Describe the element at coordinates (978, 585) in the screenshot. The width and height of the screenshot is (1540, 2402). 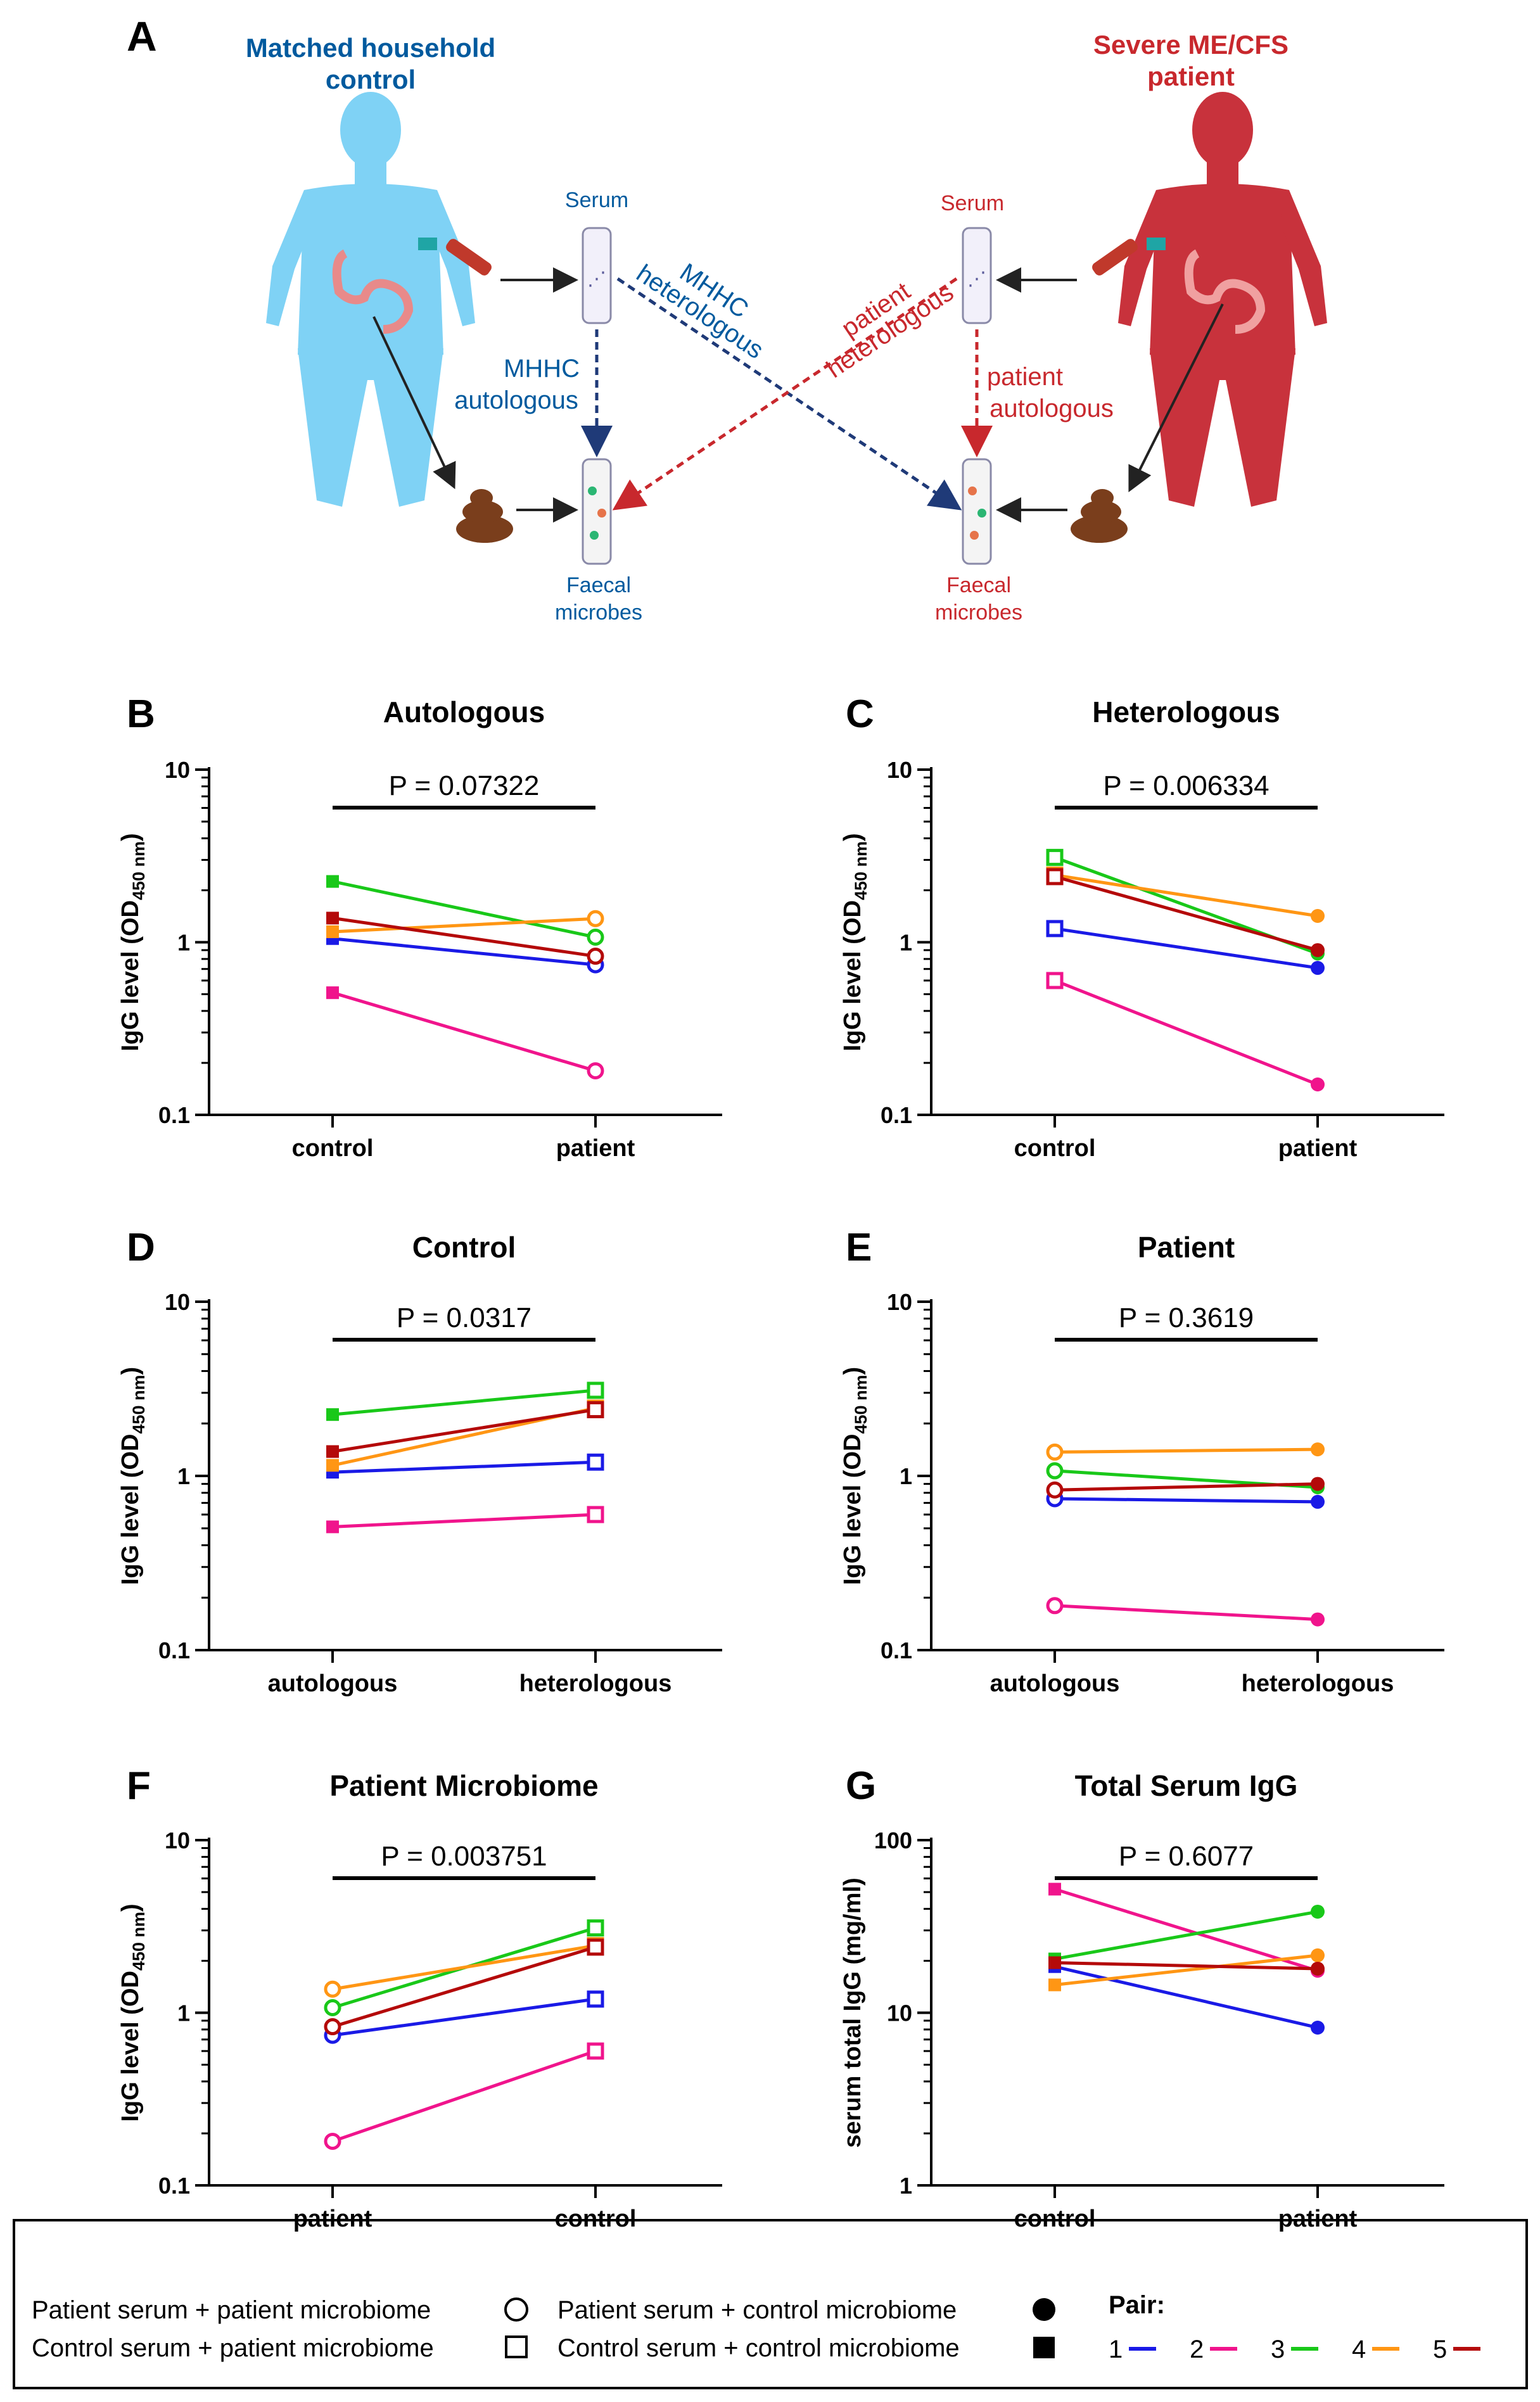
I see `faecal-label-right-1: Faecal` at that location.